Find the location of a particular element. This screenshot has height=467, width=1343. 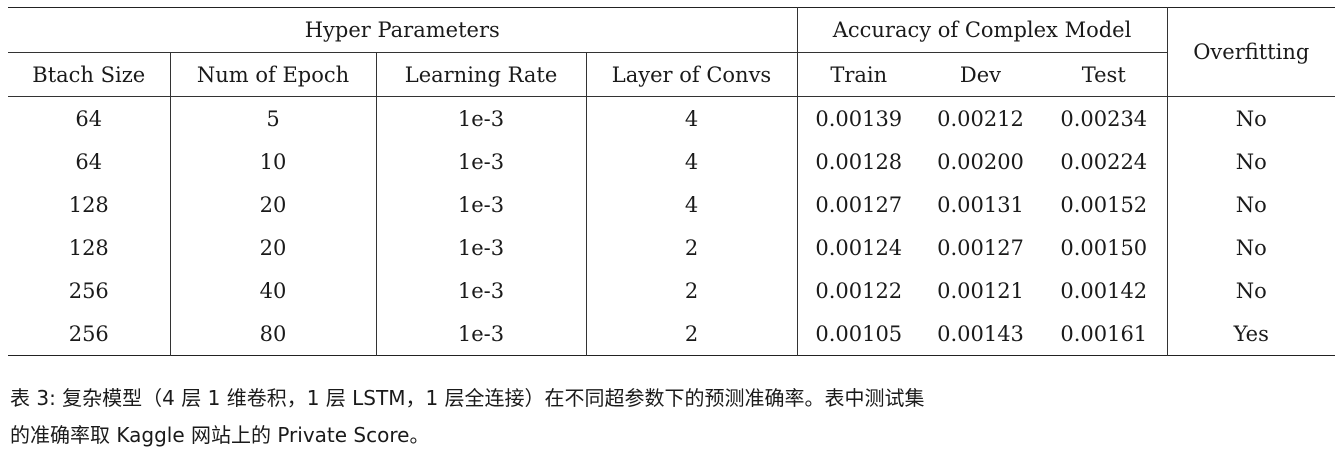

test-cell: 0.00234 is located at coordinates (1104, 118).